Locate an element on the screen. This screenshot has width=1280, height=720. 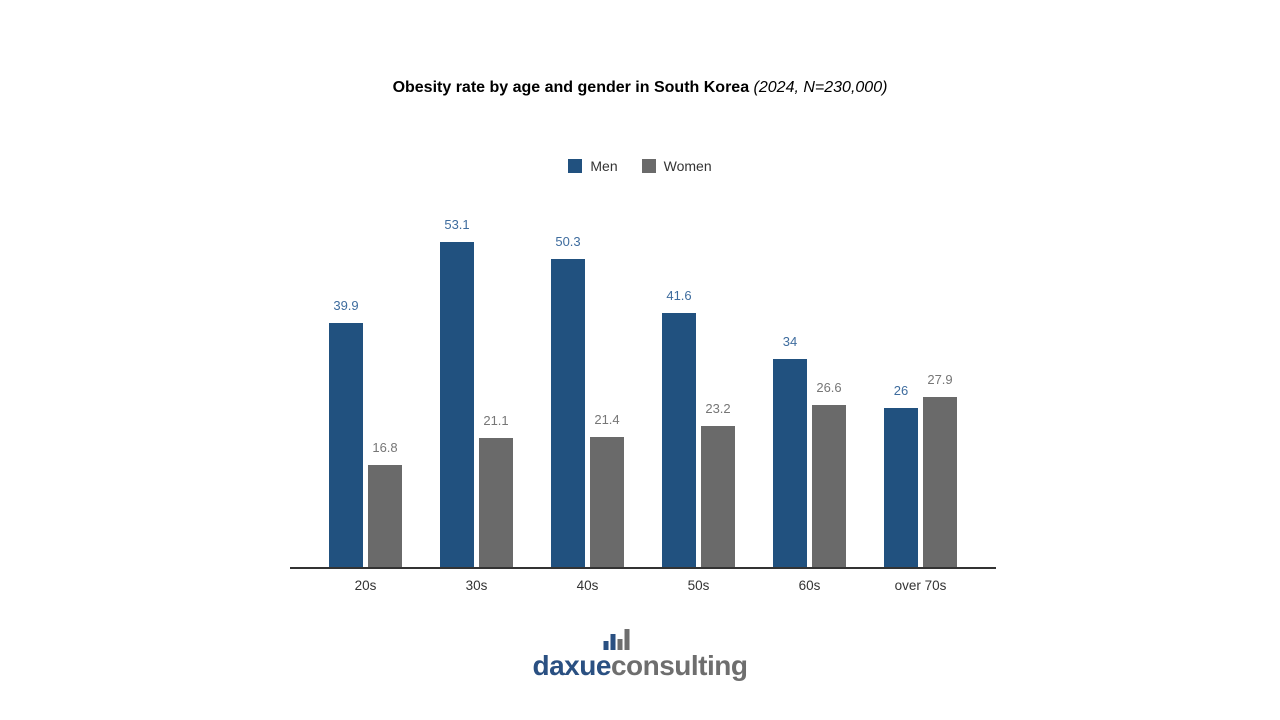
legend-label-men: Men is located at coordinates (604, 166).